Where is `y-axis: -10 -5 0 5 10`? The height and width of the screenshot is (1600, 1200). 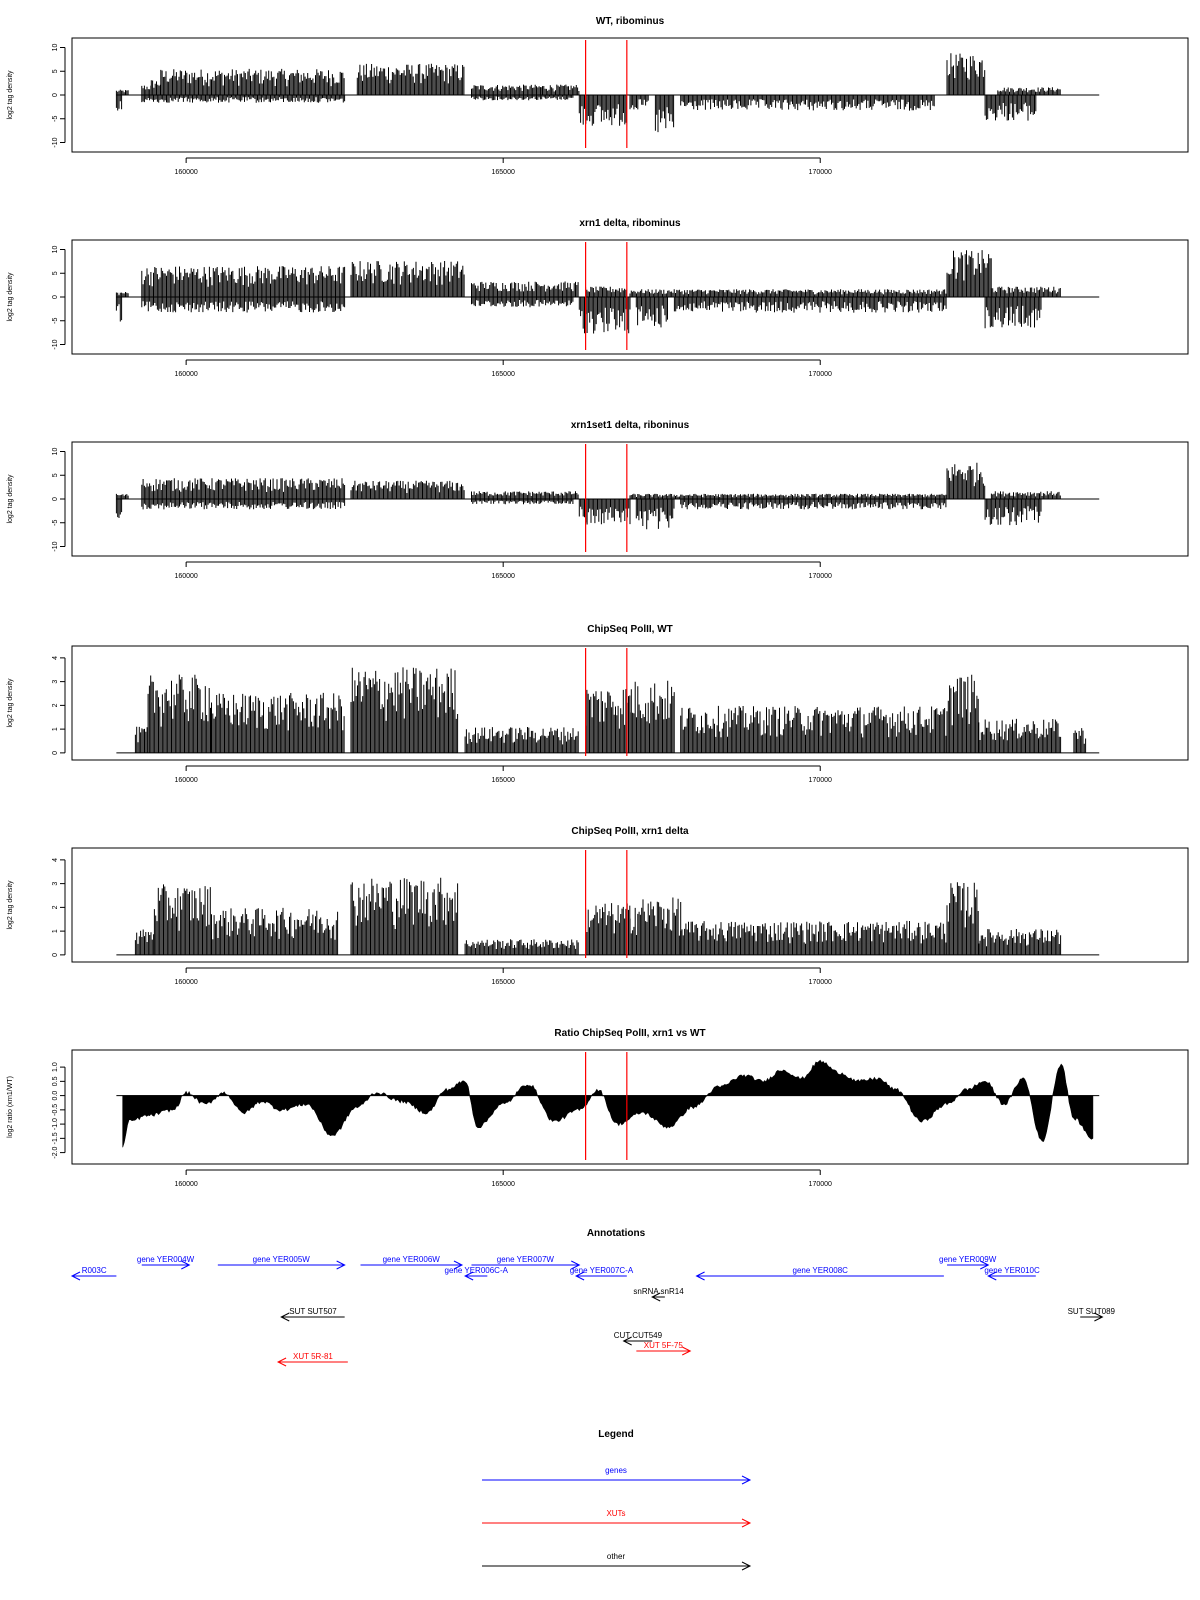
y-axis: -10 -5 0 5 10 is located at coordinates (59, 298).